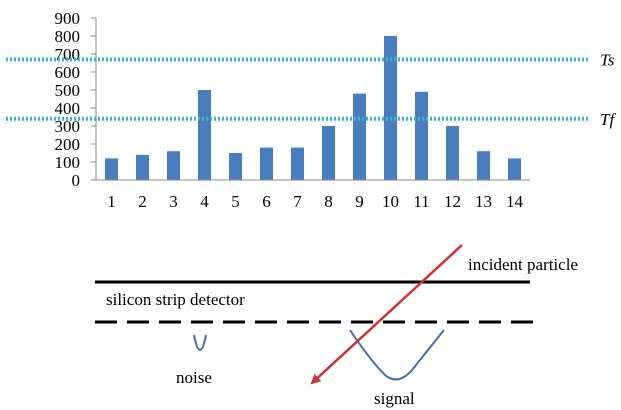  Describe the element at coordinates (397, 355) in the screenshot. I see `signal-pulse` at that location.